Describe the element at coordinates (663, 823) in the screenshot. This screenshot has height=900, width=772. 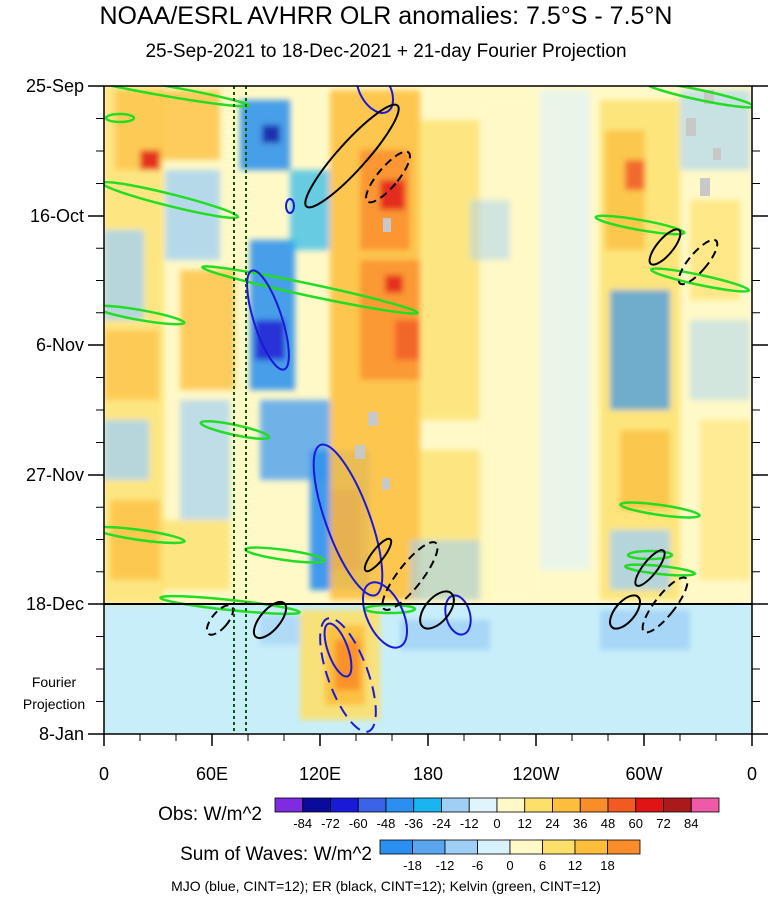
I see `colorbar-tick-label: 72` at that location.